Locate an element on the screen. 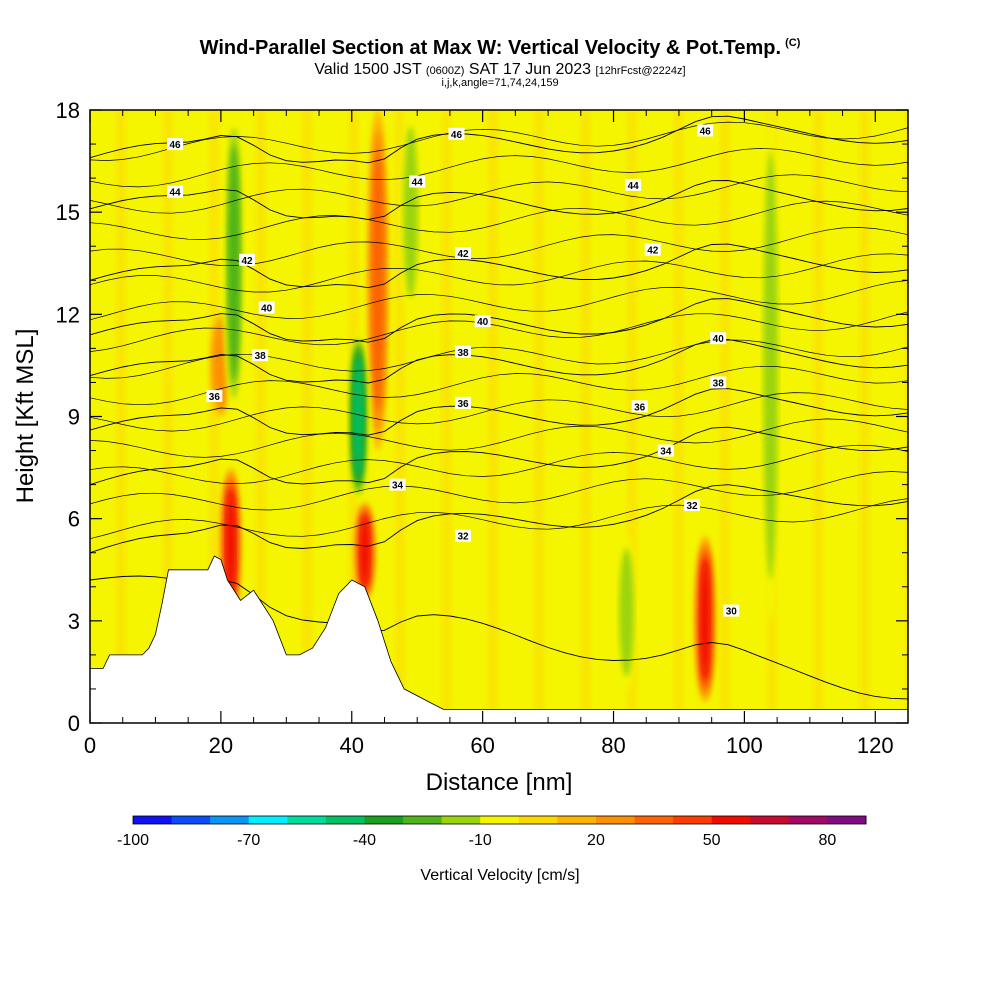 Image resolution: width=1000 pixels, height=1000 pixels. copyright-tag: (C) is located at coordinates (793, 43).